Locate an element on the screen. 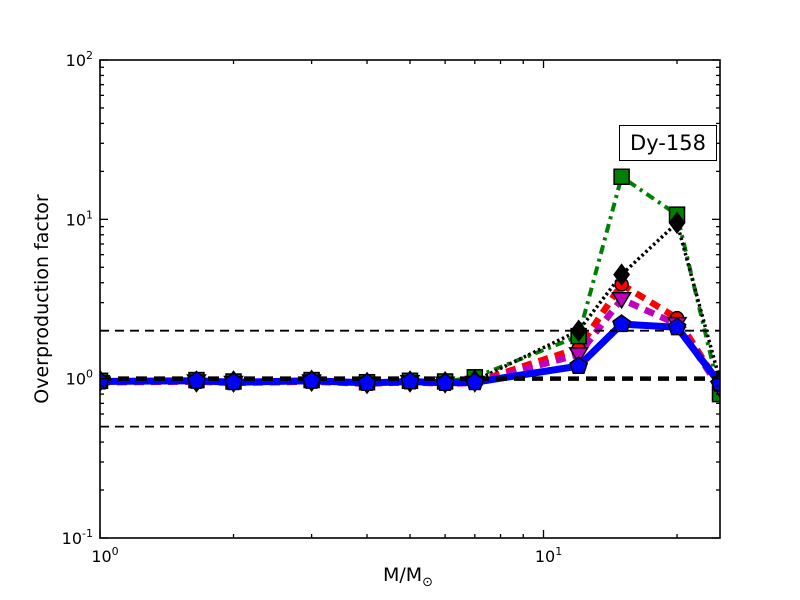  isotope-label-box: Dy-158 is located at coordinates (668, 143).